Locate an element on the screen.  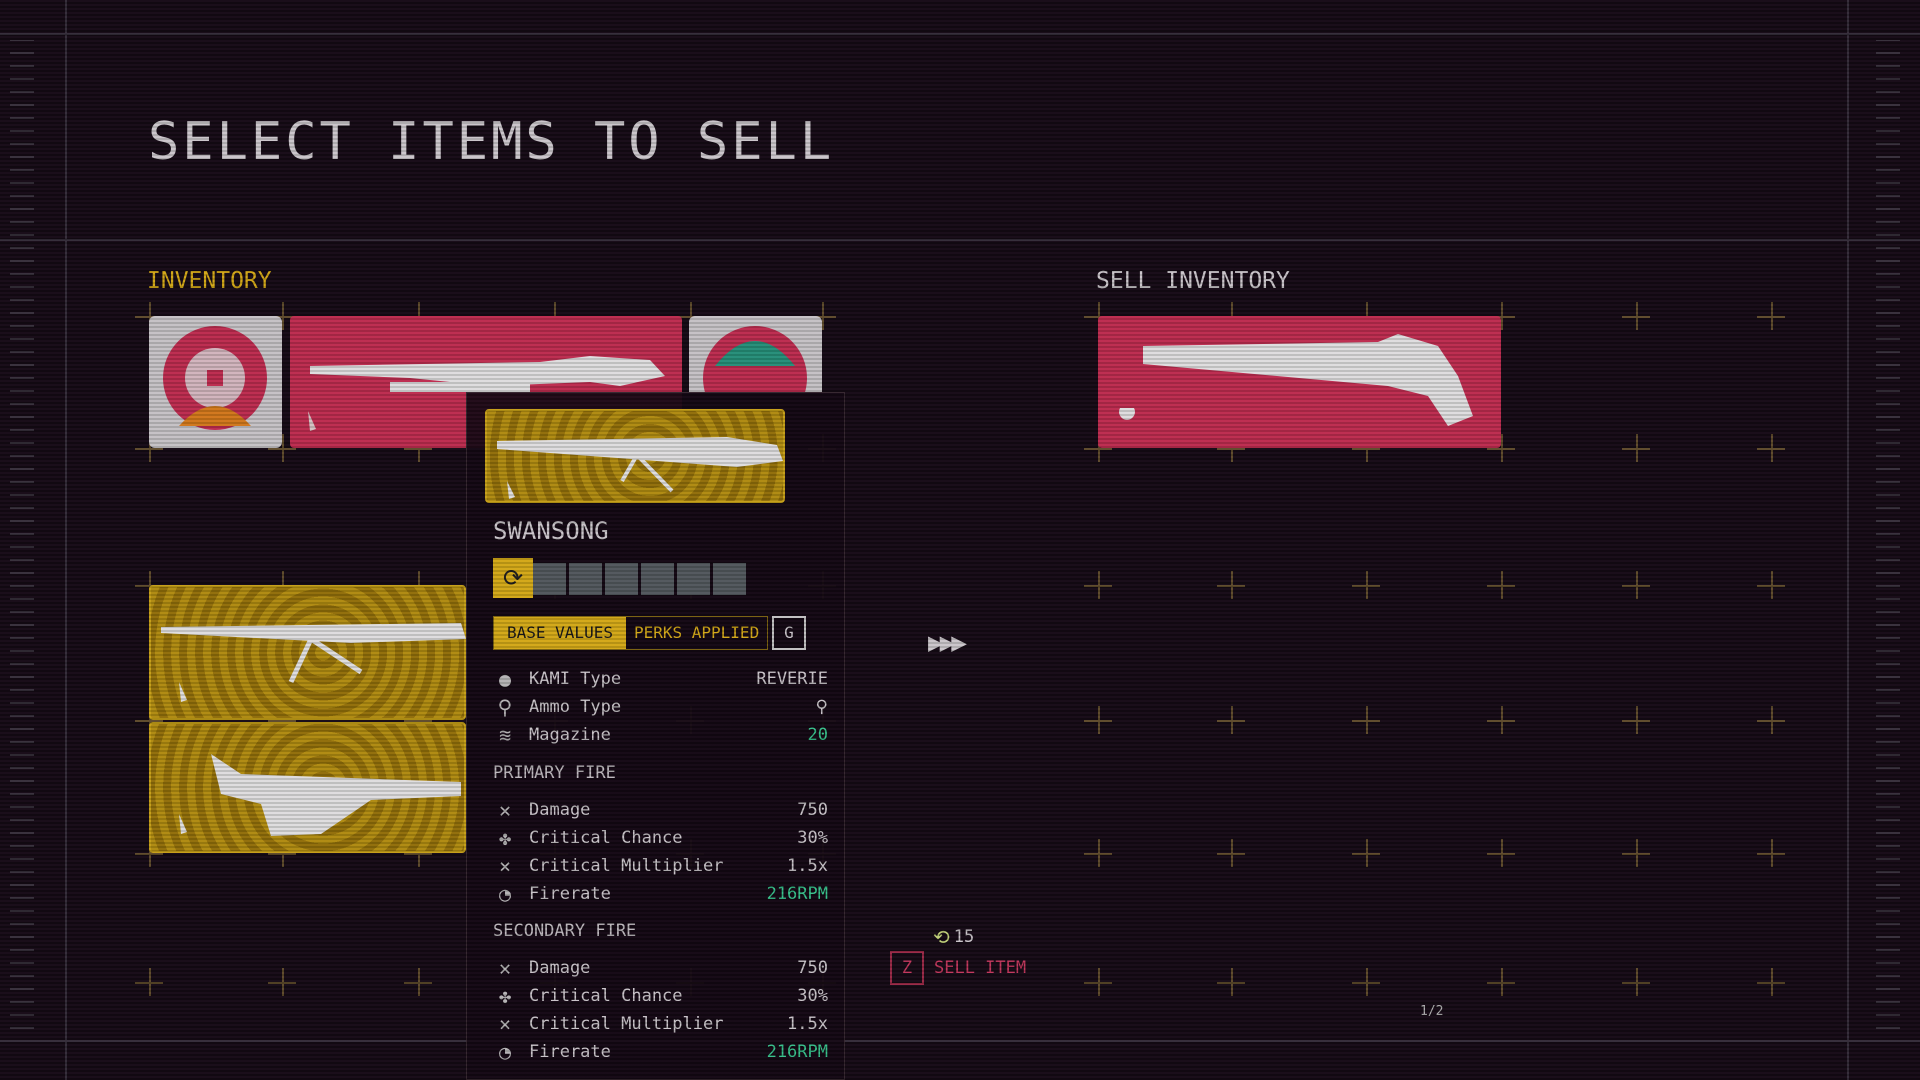
secondary-fire-heading: SECONDARY FIRE is located at coordinates (565, 931).